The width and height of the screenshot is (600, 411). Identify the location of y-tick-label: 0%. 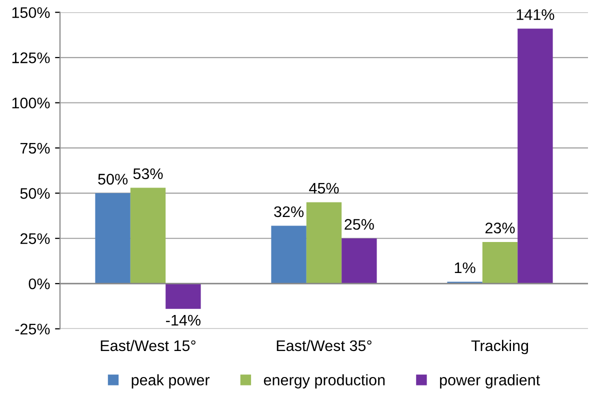
(39, 284).